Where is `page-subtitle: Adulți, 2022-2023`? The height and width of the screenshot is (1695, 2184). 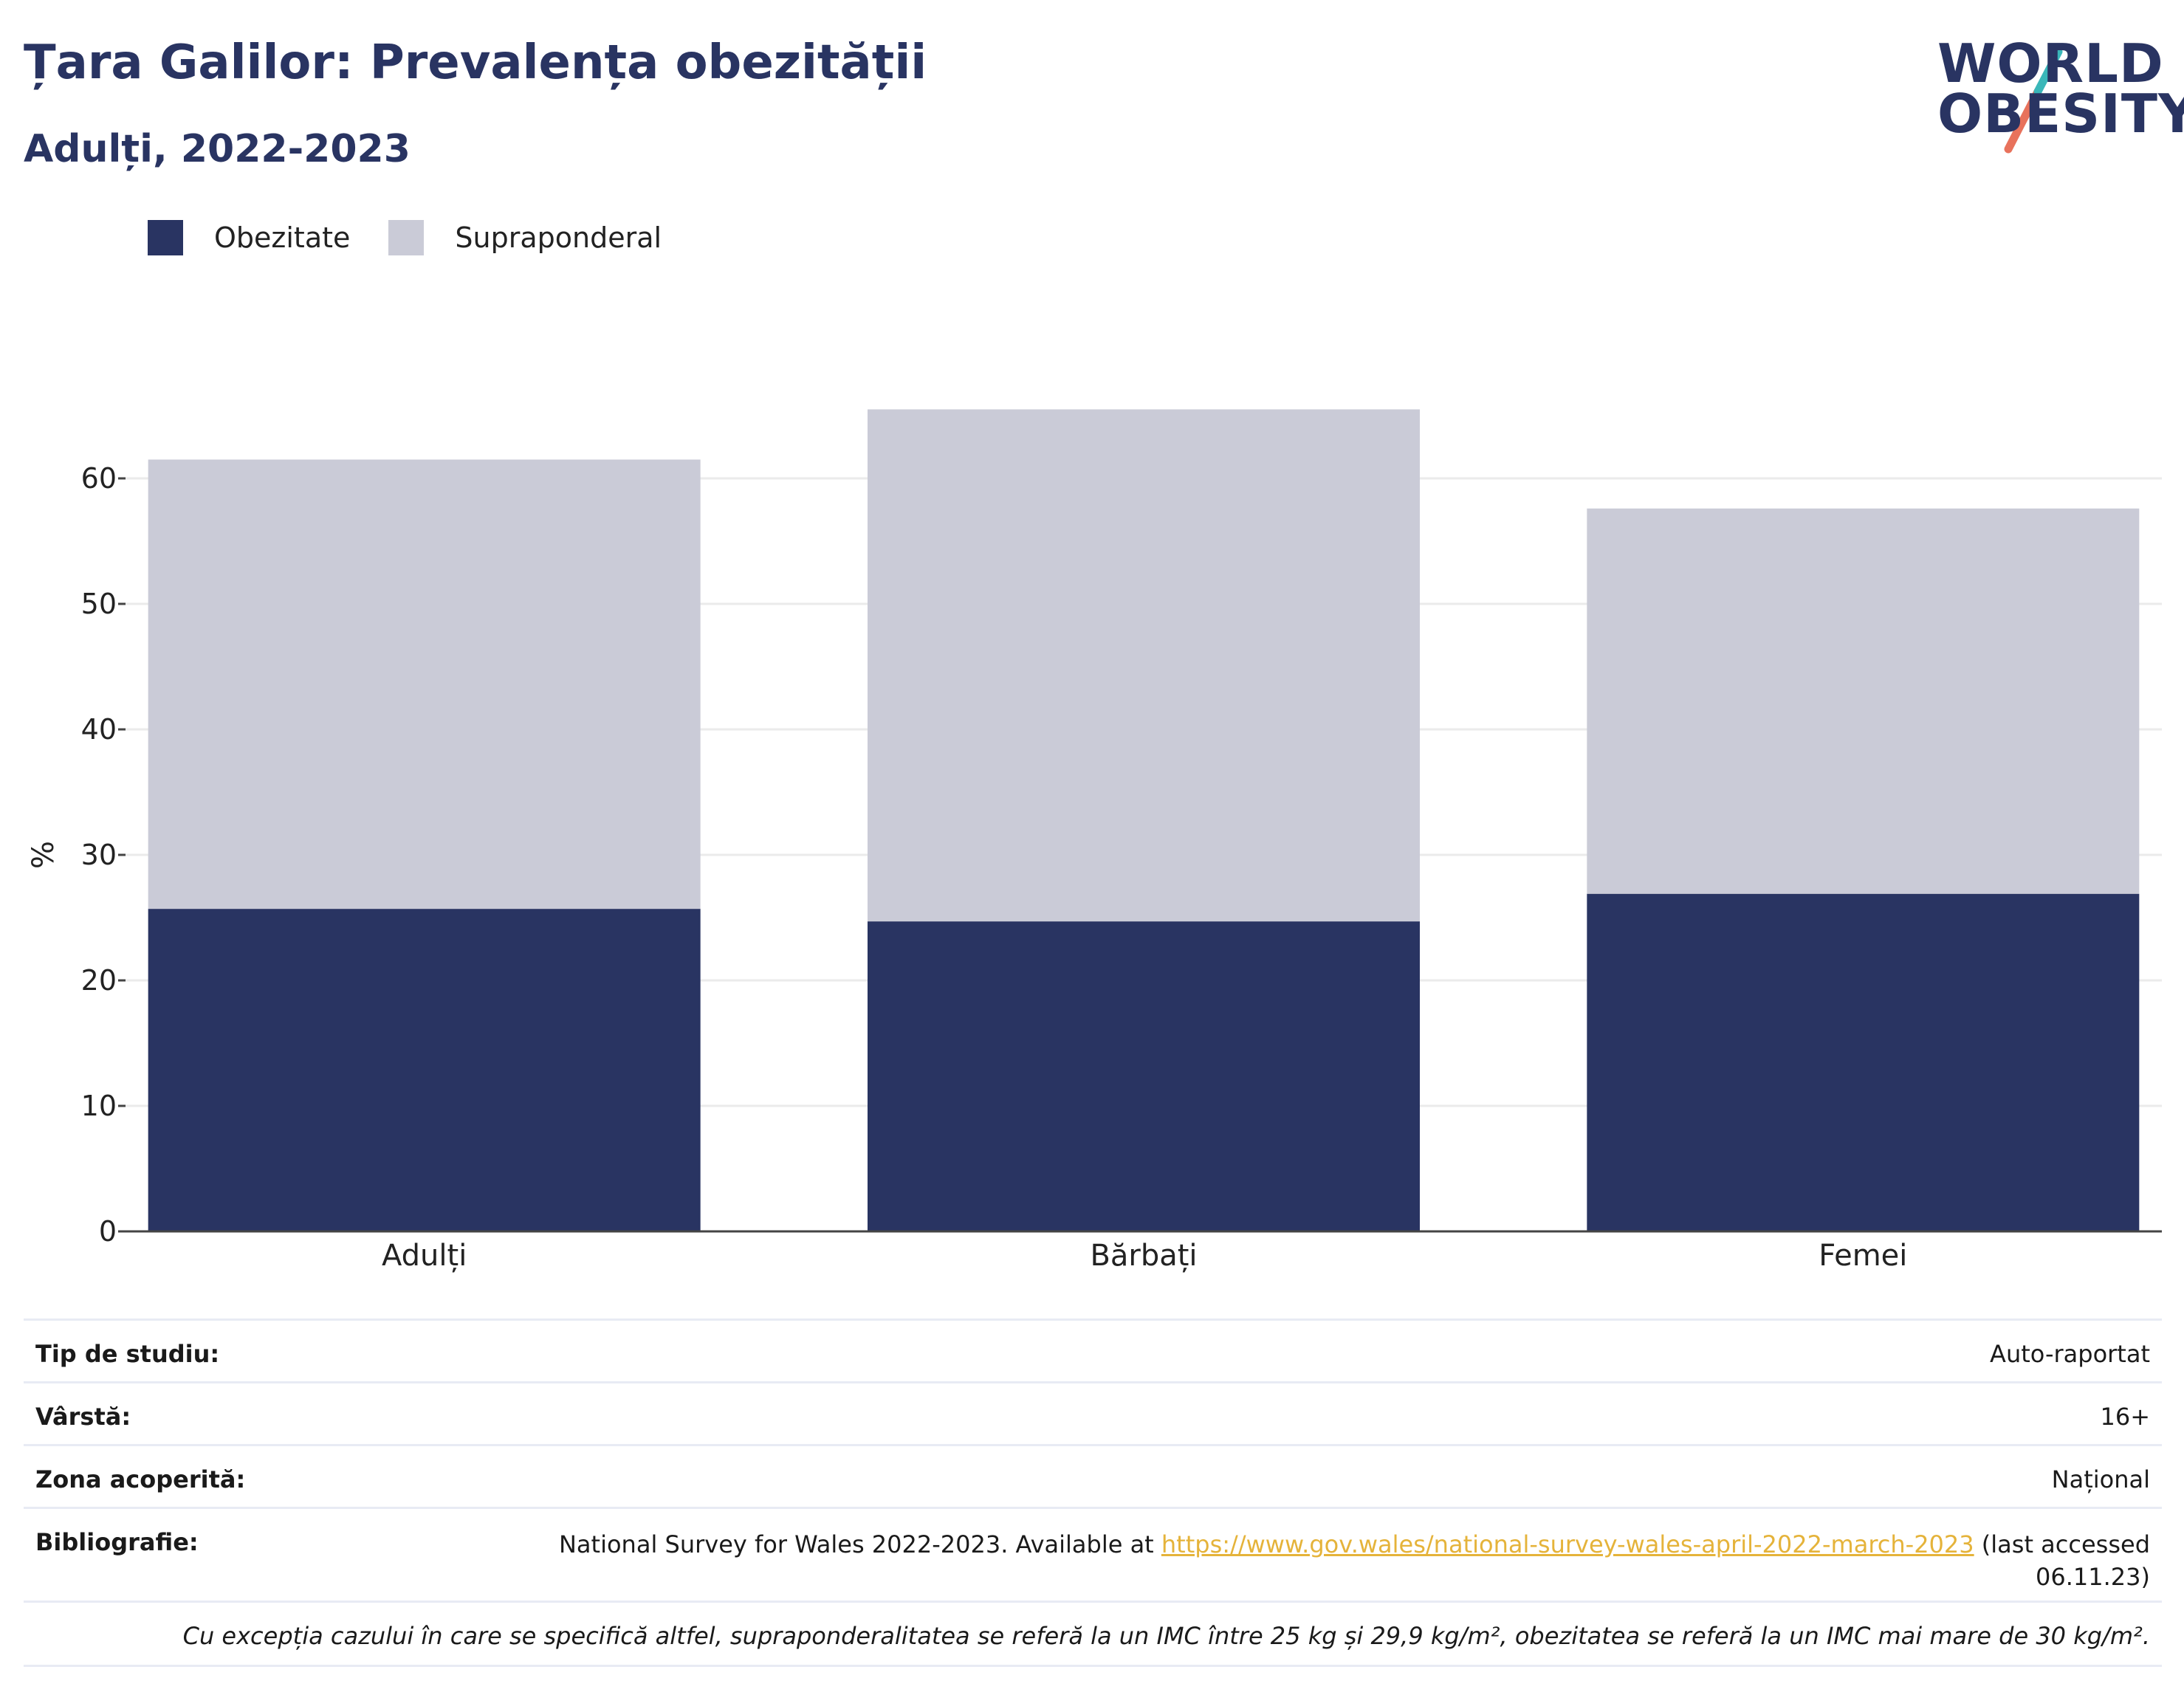 page-subtitle: Adulți, 2022-2023 is located at coordinates (218, 149).